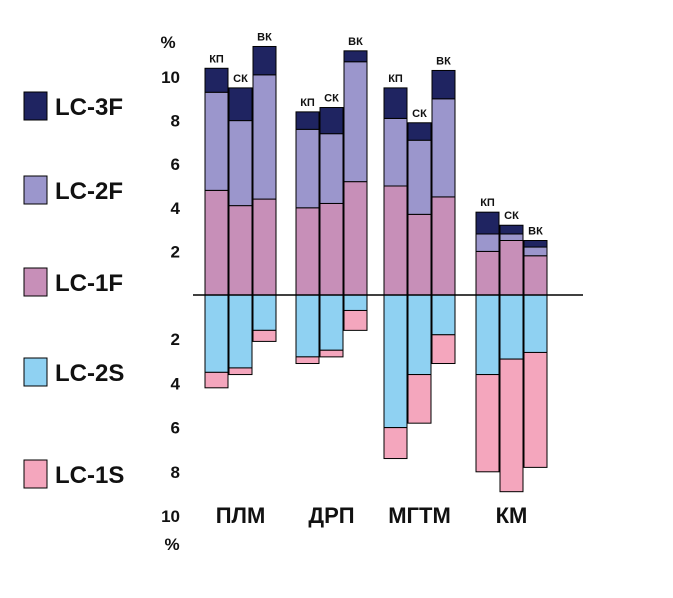 This screenshot has width=673, height=598. Describe the element at coordinates (264, 312) in the screenshot. I see `bar-ПЛМ-ВК-LC-2S` at that location.